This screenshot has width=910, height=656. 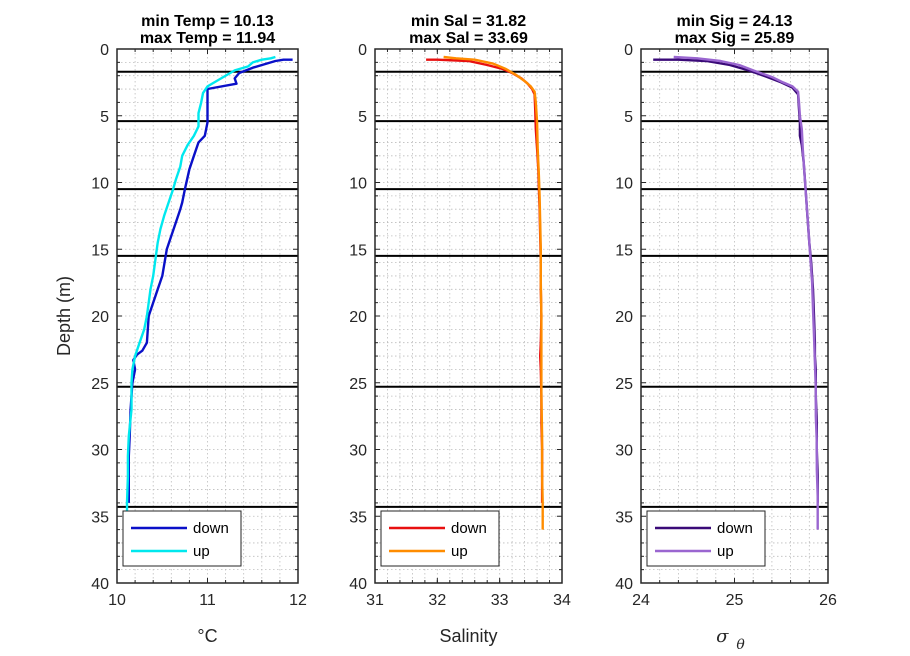 I want to click on x-tick-label: 26, so click(x=828, y=600).